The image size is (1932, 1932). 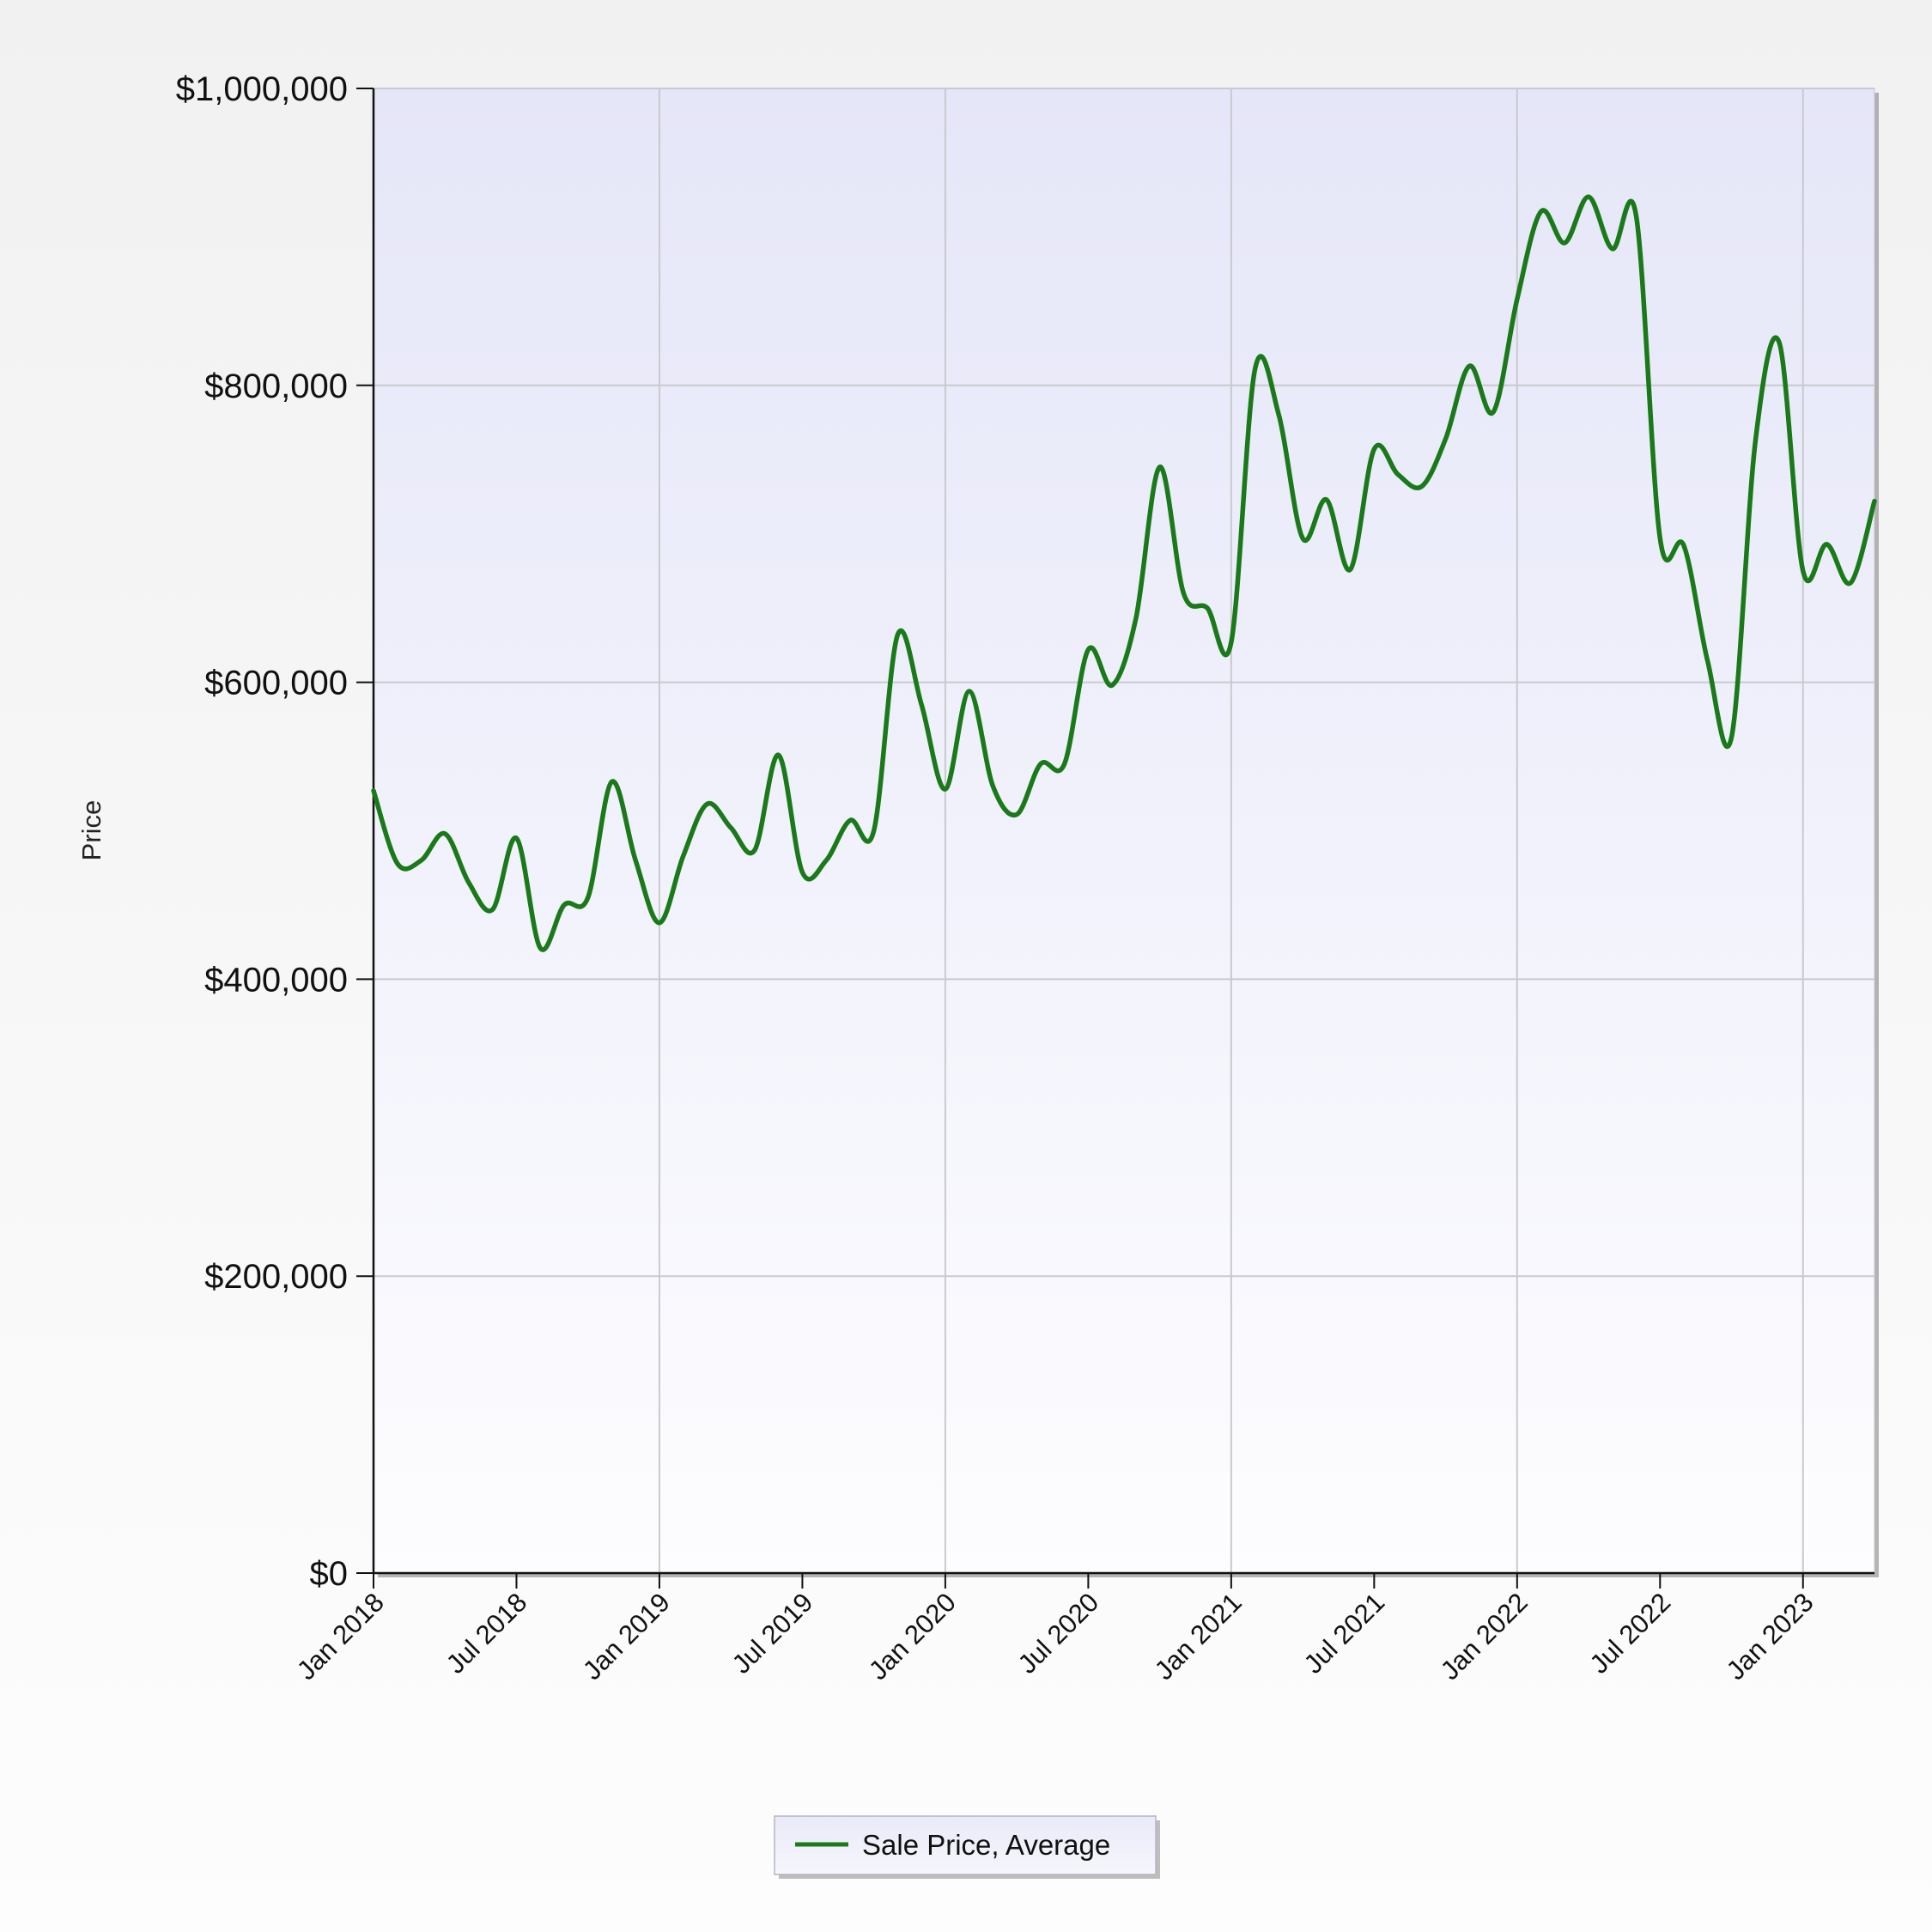 I want to click on x-tick-label: Jan 2020, so click(x=913, y=1636).